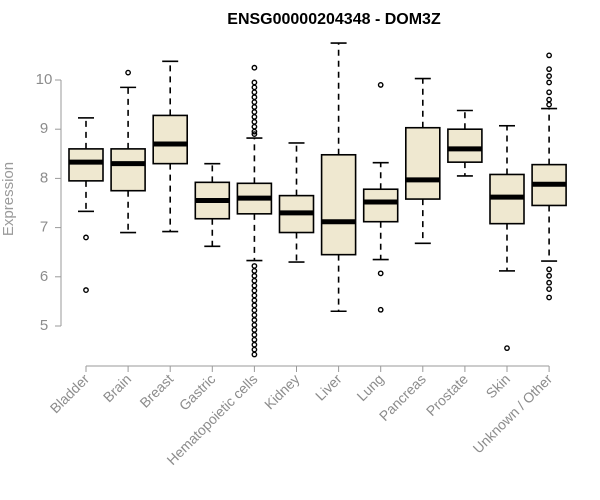  What do you see at coordinates (44, 79) in the screenshot?
I see `y-tick-label: 10` at bounding box center [44, 79].